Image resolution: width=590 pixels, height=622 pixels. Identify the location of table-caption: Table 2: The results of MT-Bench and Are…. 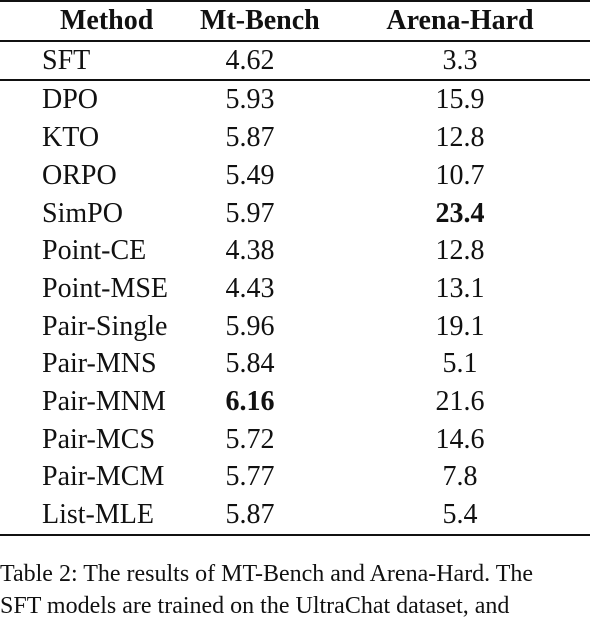
(295, 590).